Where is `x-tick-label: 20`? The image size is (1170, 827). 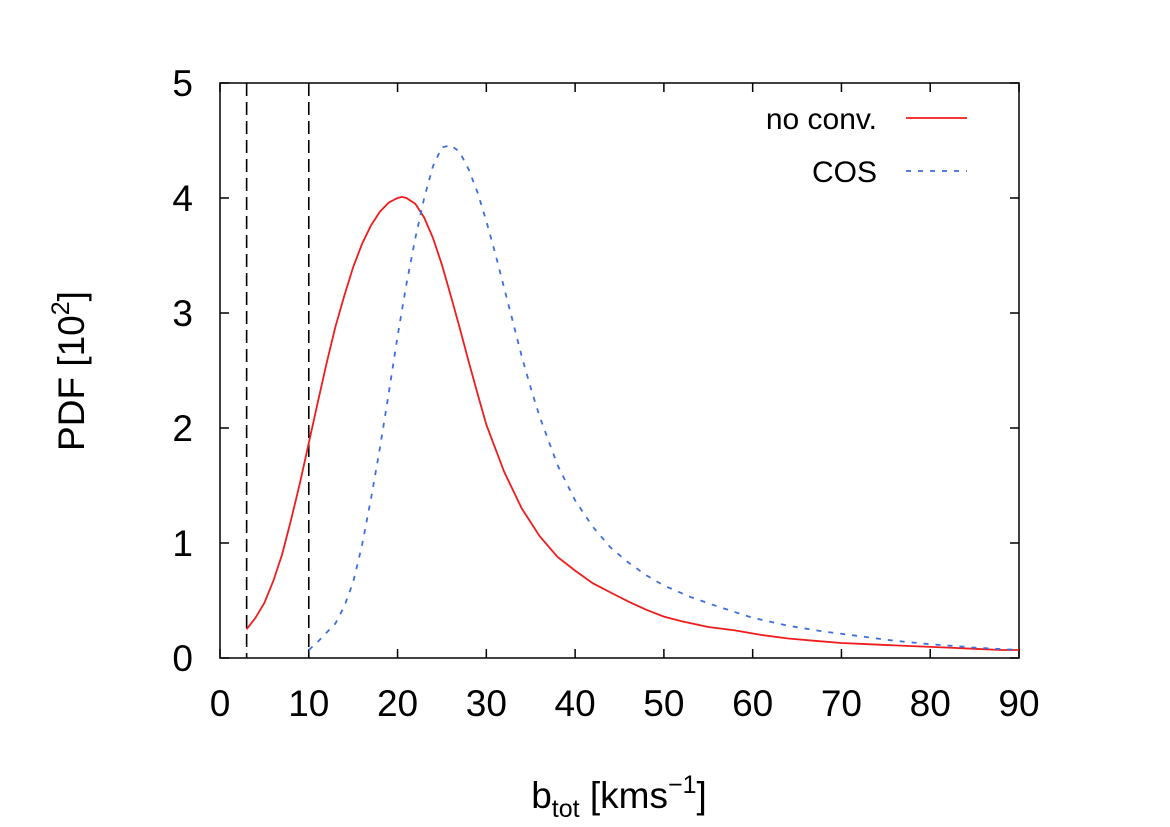 x-tick-label: 20 is located at coordinates (397, 703).